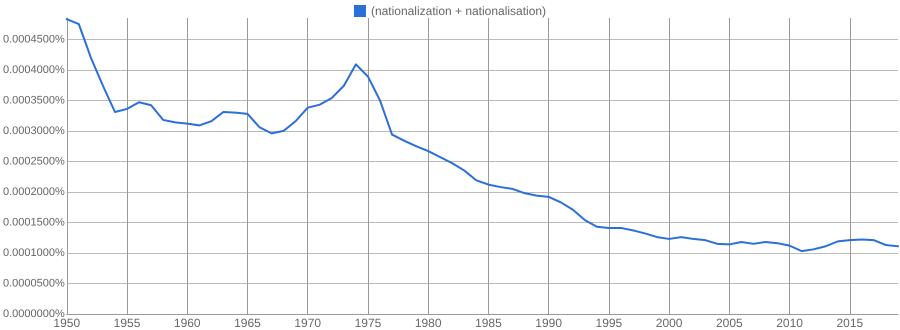 Image resolution: width=900 pixels, height=330 pixels. Describe the element at coordinates (488, 323) in the screenshot. I see `x-tick-label: 1985` at that location.